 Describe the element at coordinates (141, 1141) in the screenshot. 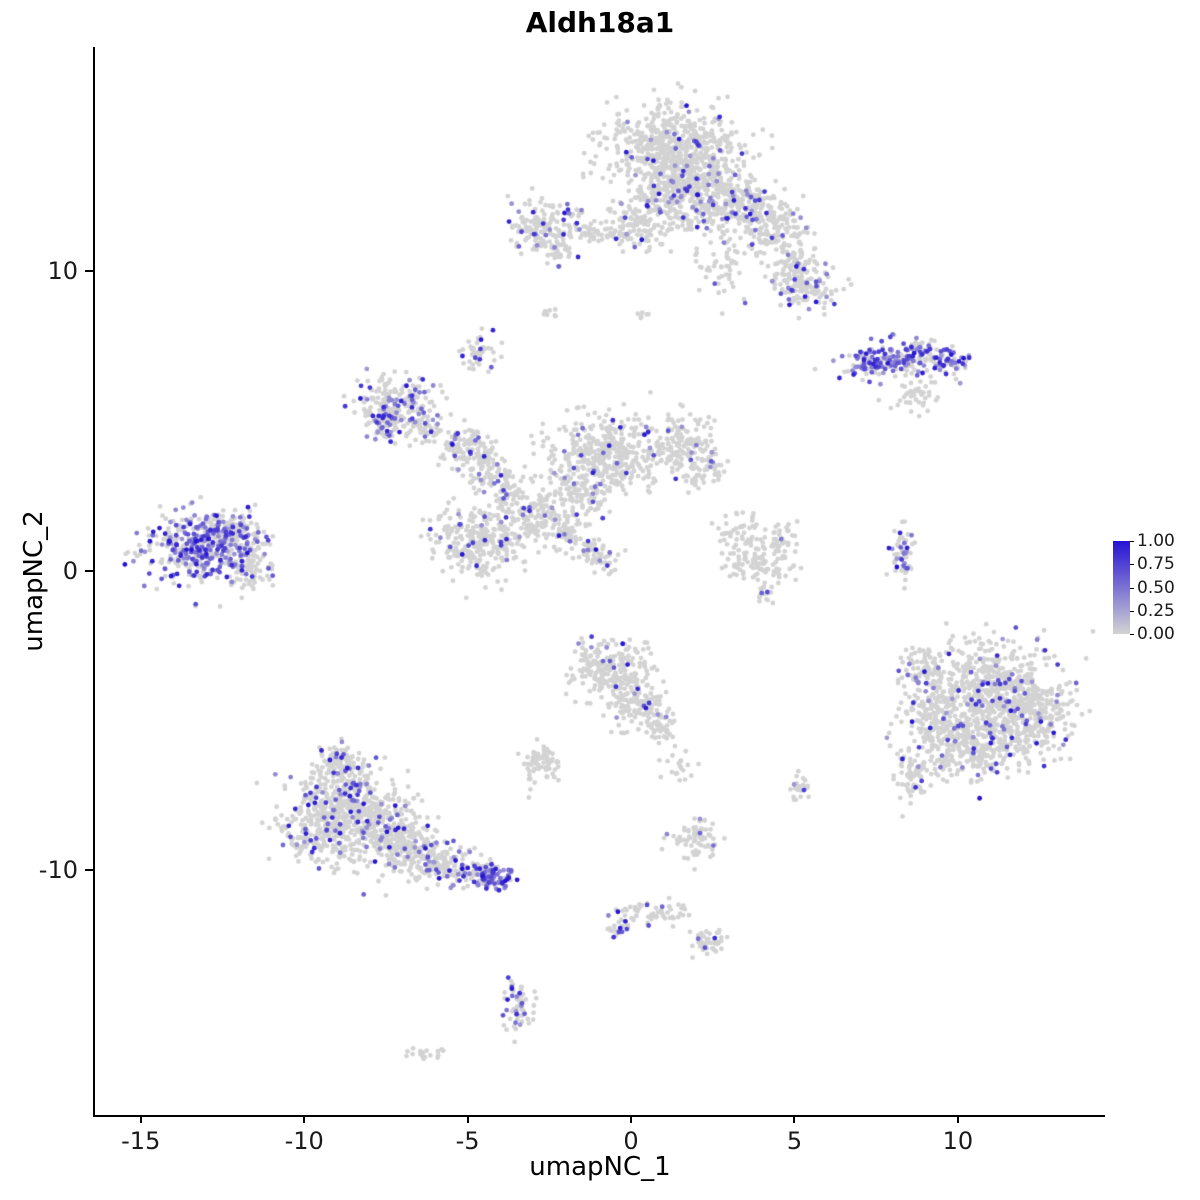

I see `tick-label-x: -15` at that location.